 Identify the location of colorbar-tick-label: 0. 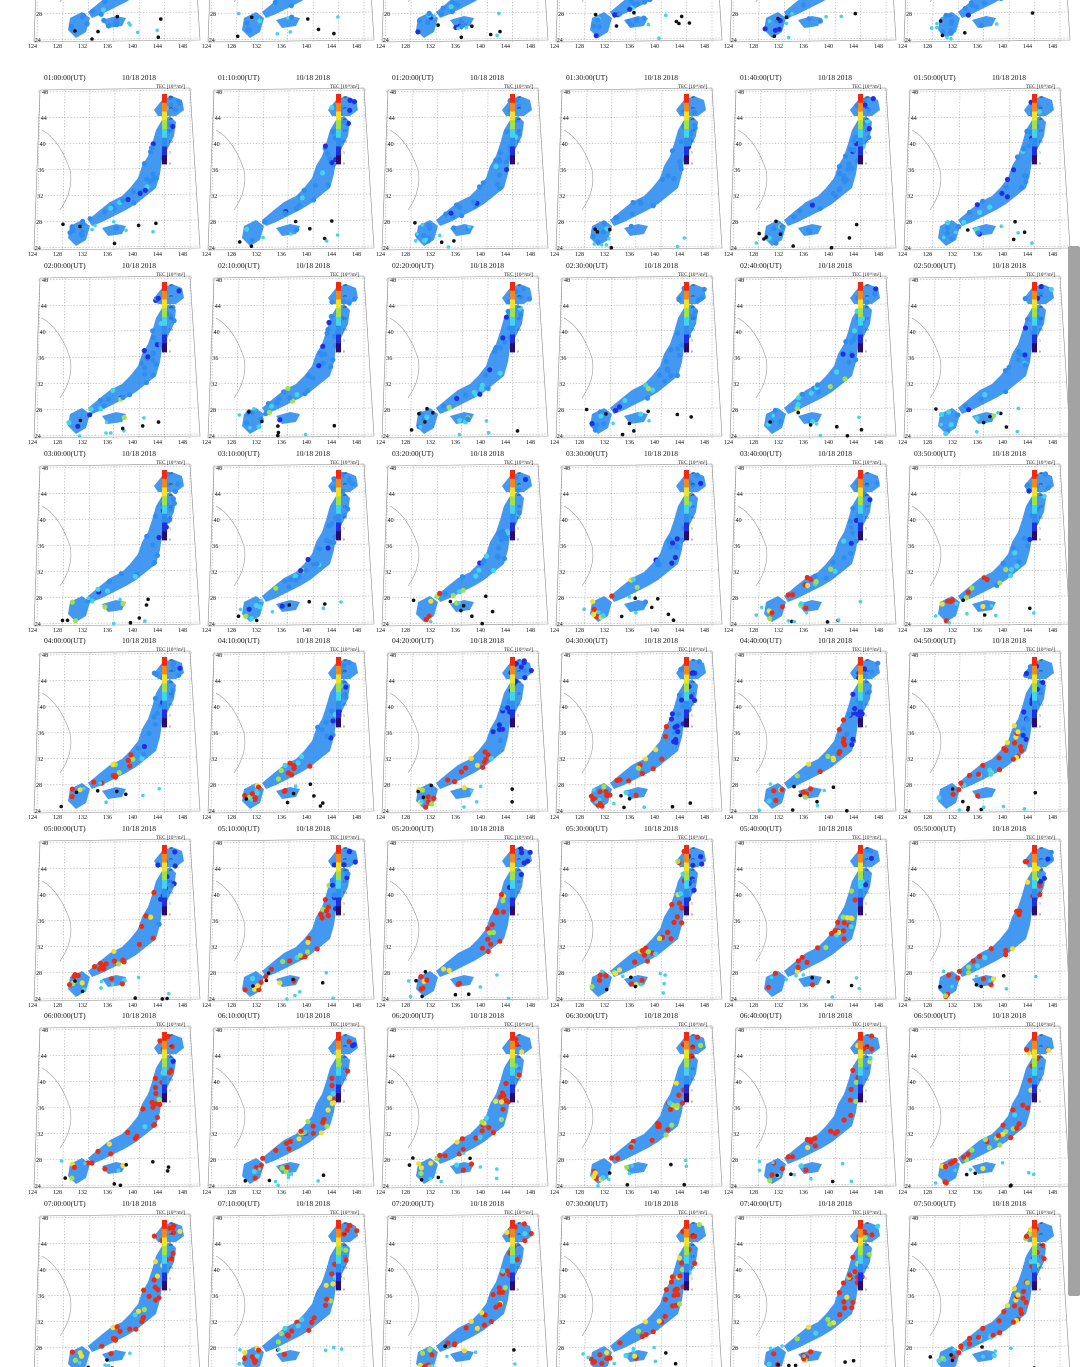
(170, 352).